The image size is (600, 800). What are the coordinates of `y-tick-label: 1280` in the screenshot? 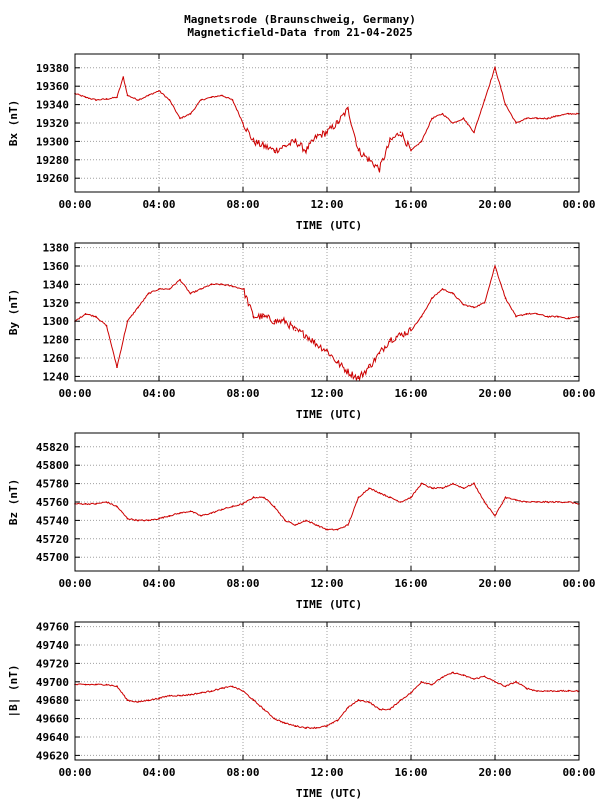 It's located at (56, 340).